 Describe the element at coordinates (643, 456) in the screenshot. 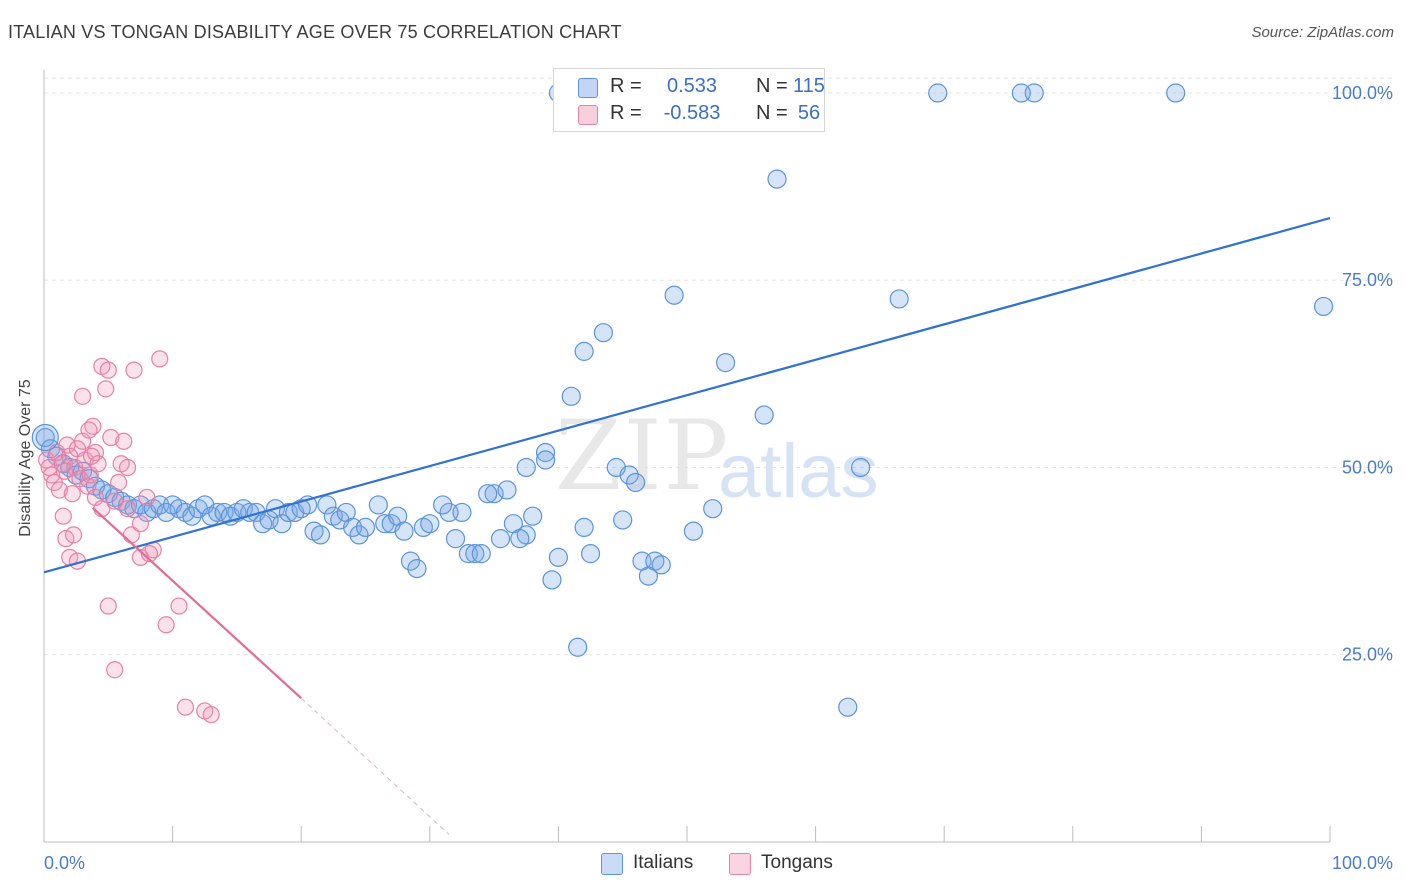

I see `watermark-zip: ZIP` at that location.